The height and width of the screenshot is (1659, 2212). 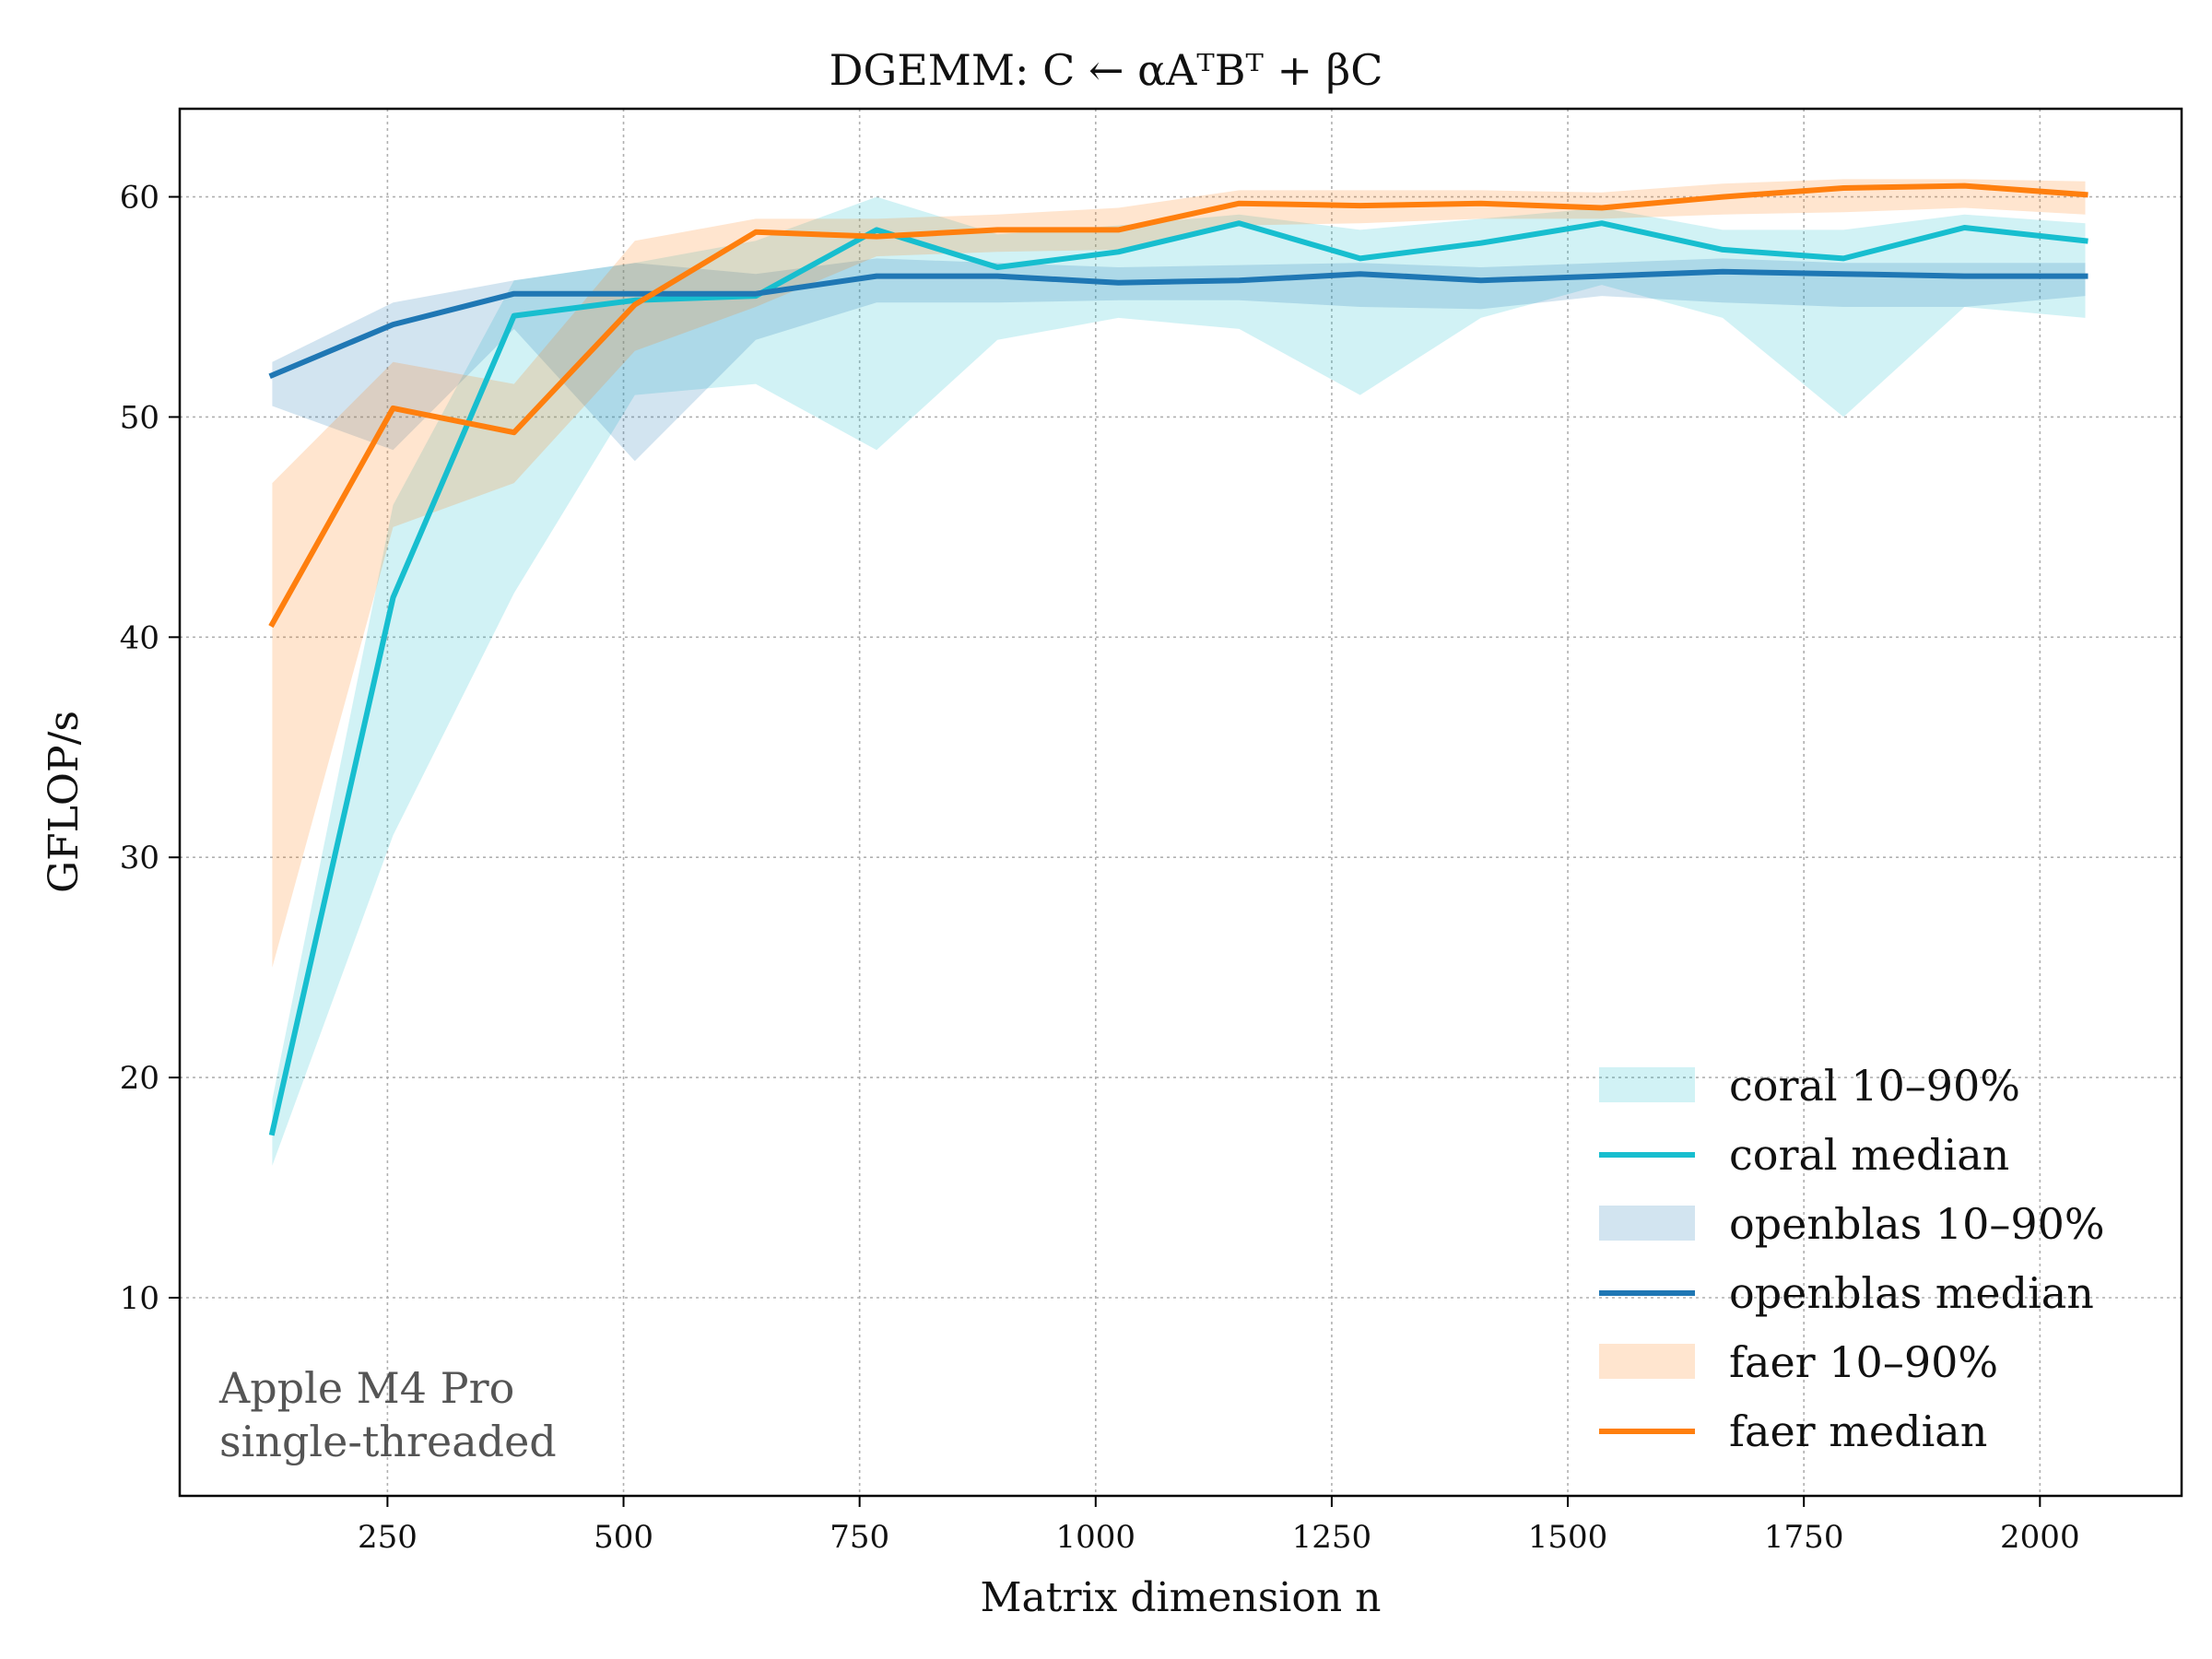 What do you see at coordinates (1106, 70) in the screenshot?
I see `chart-title: DGEMM: C ← αAᵀBᵀ + βC` at bounding box center [1106, 70].